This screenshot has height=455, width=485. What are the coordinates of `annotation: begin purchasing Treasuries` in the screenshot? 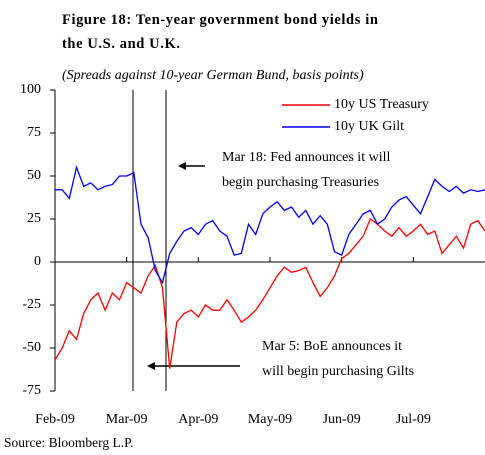 It's located at (300, 182).